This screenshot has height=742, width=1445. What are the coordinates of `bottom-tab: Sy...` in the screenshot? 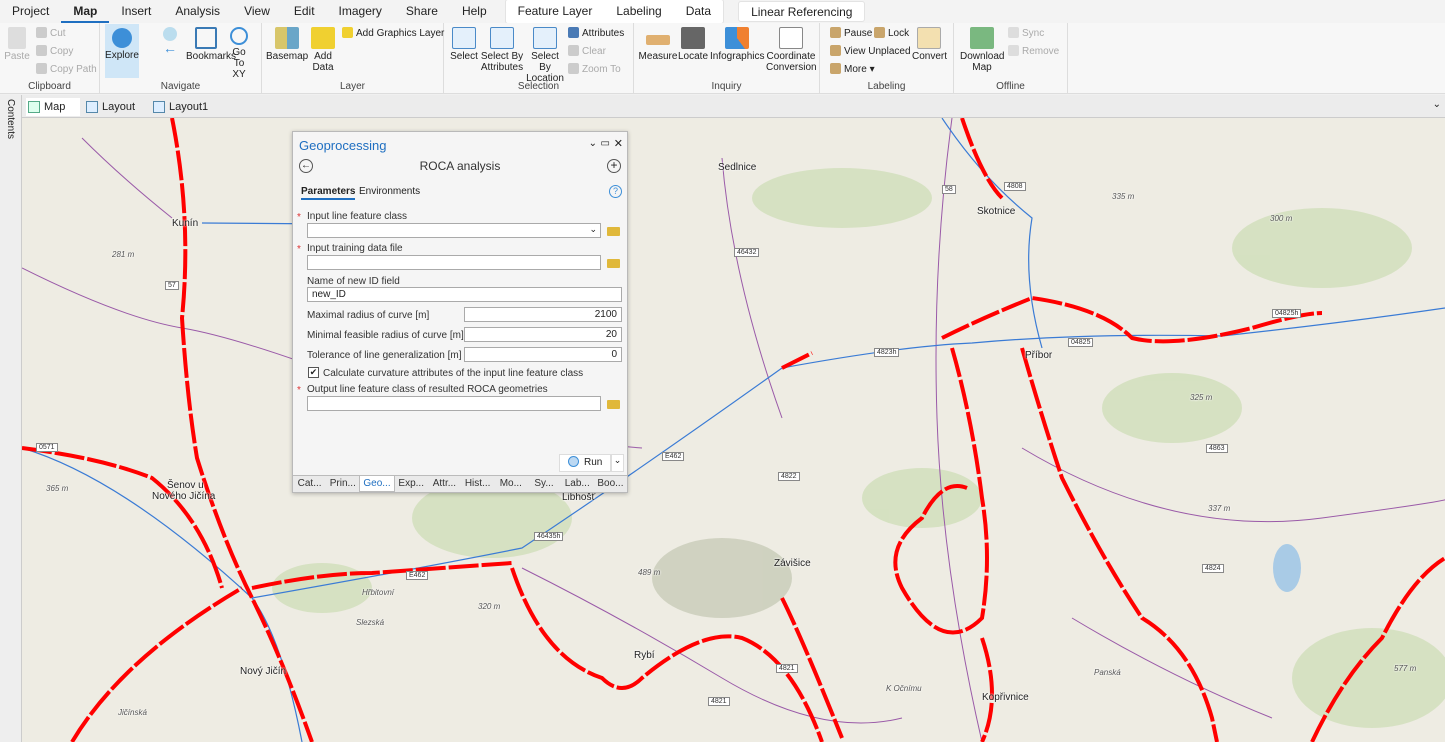 It's located at (544, 483).